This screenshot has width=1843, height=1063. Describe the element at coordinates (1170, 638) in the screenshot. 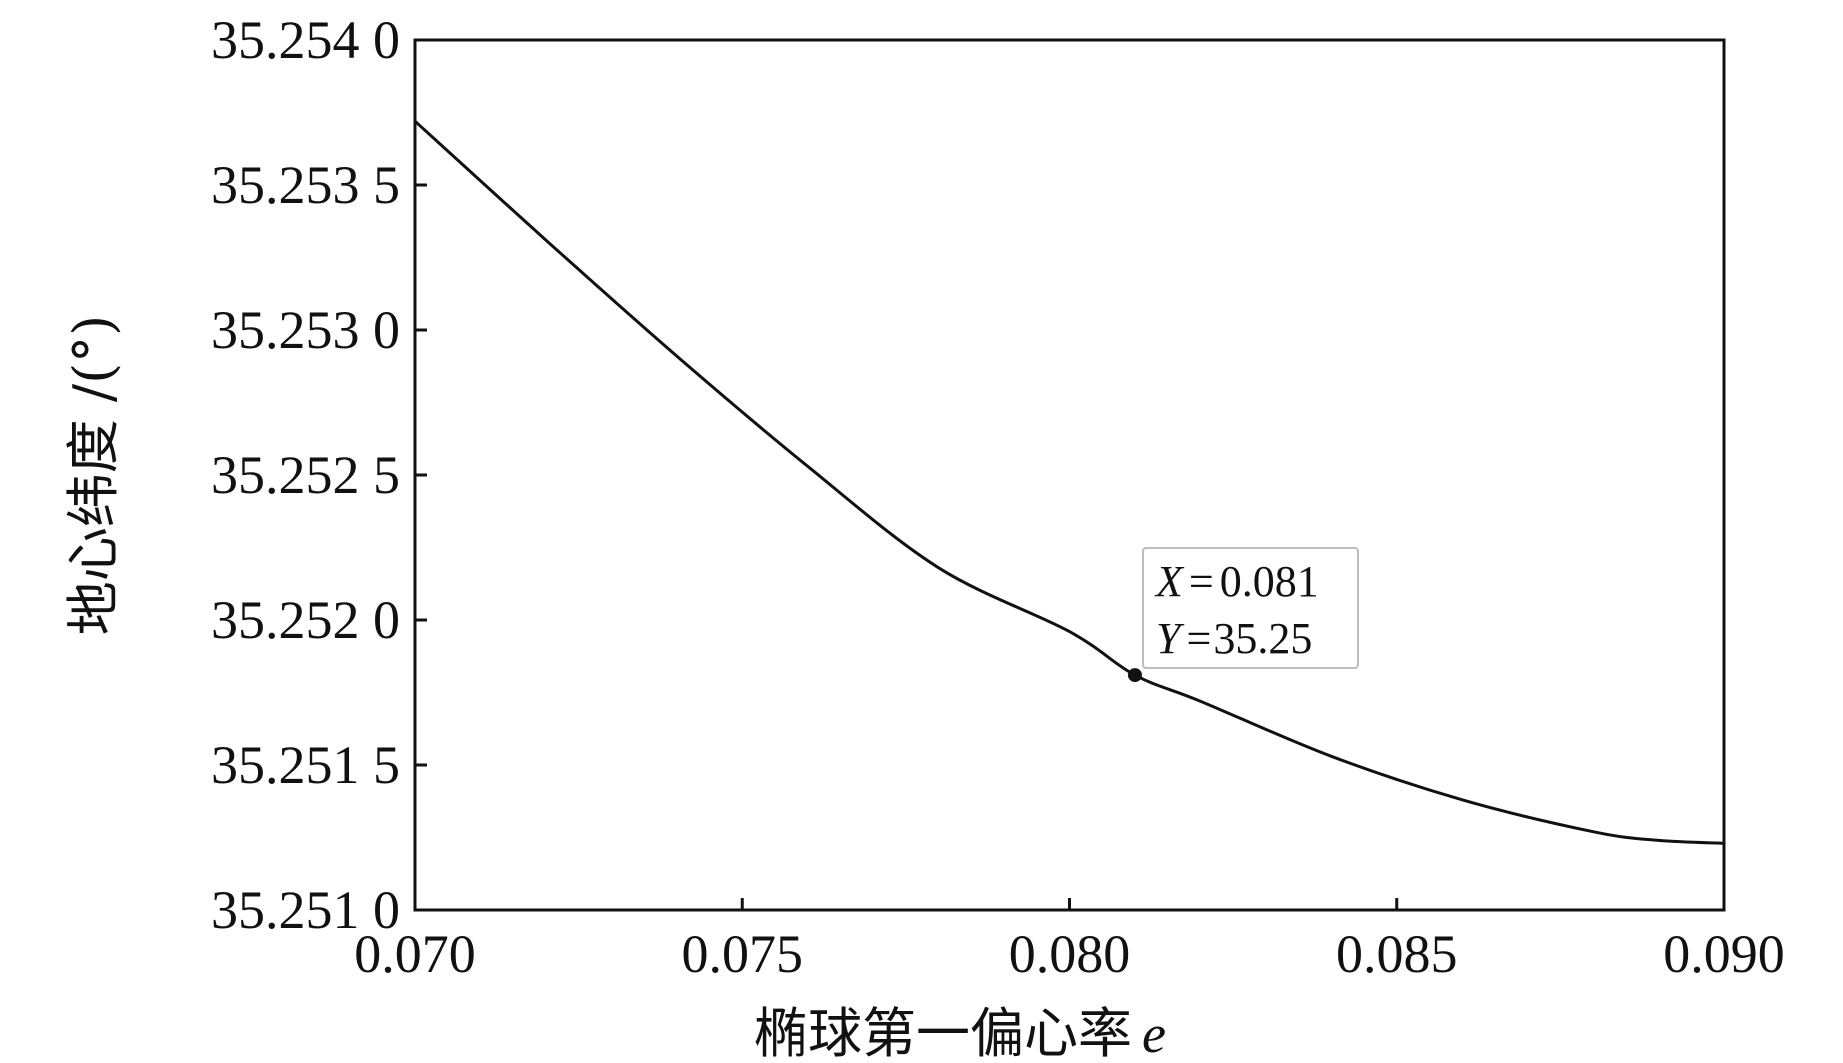

I see `datatip-y-symbol: Y` at that location.